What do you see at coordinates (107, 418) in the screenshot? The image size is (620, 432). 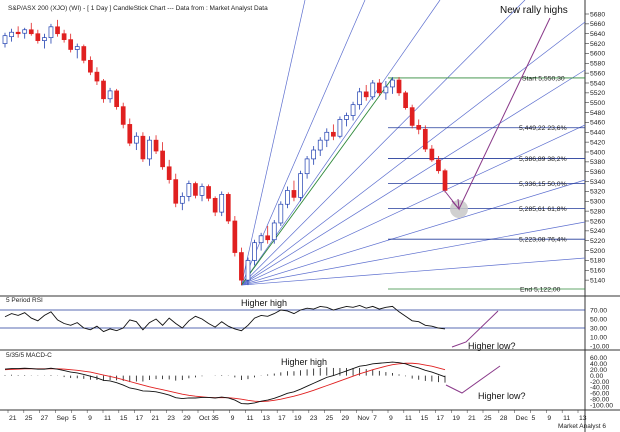 I see `x-tick-label: 11` at bounding box center [107, 418].